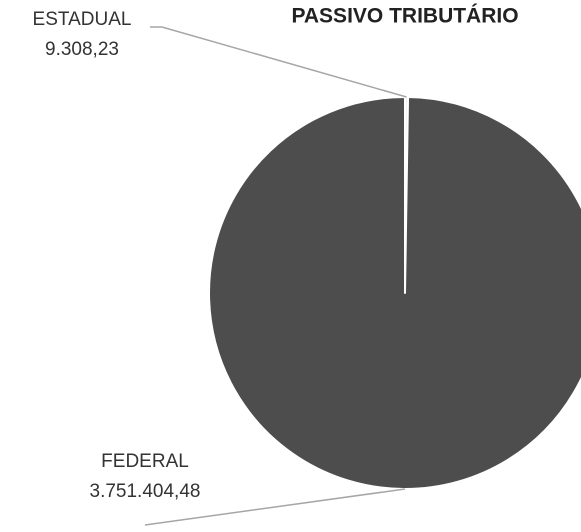 The image size is (581, 532). Describe the element at coordinates (404, 16) in the screenshot. I see `chart-title: PASSIVO TRIBUTÁRIO` at that location.